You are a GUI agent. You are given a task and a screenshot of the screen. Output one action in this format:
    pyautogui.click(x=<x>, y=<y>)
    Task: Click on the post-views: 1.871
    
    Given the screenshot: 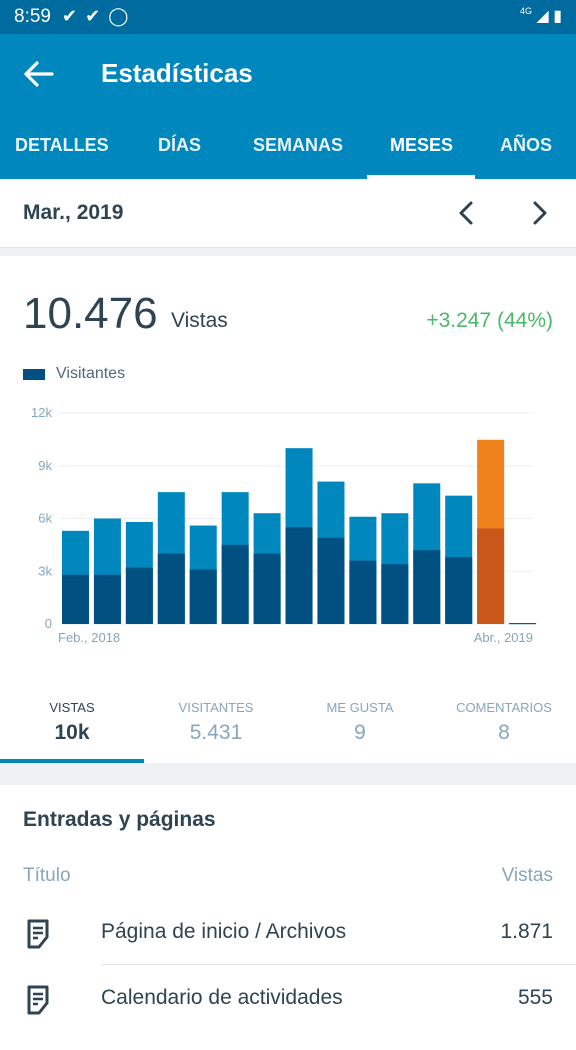 What is the action you would take?
    pyautogui.click(x=526, y=931)
    